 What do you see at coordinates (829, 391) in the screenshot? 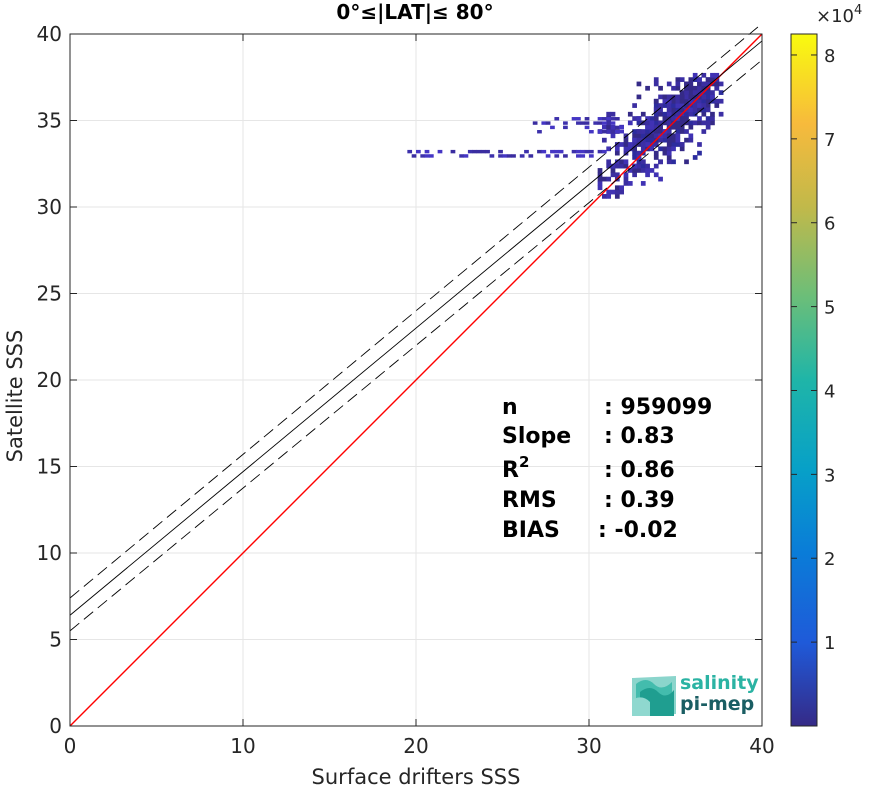
I see `colorbar-tick-label: 4` at bounding box center [829, 391].